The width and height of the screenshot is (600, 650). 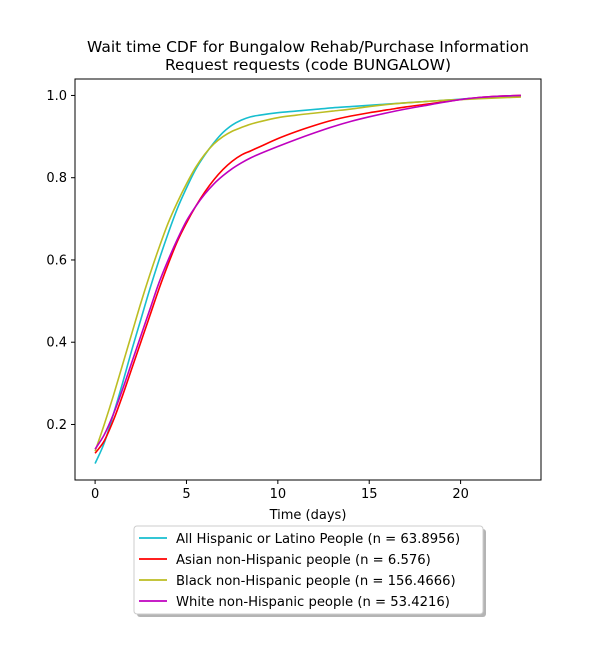 I want to click on x-tick-label: 10, so click(x=278, y=494).